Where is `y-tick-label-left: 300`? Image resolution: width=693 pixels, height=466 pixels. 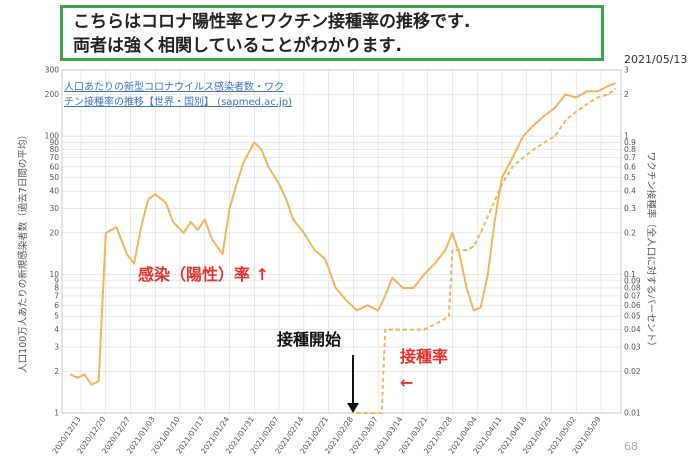 y-tick-label-left: 300 is located at coordinates (52, 70).